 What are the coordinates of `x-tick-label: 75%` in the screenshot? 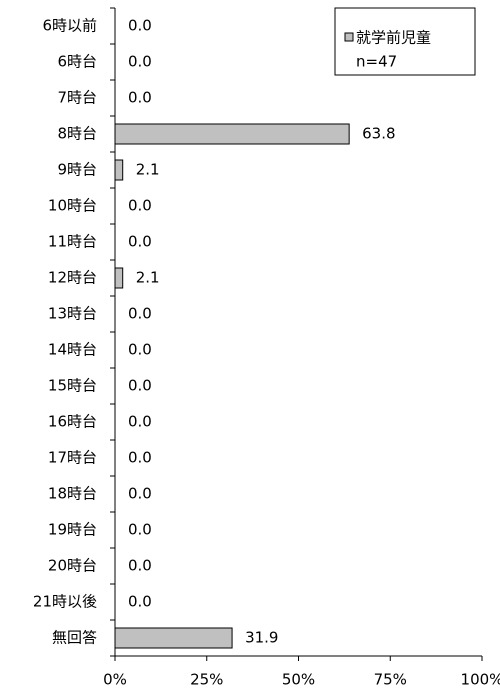 It's located at (390, 680).